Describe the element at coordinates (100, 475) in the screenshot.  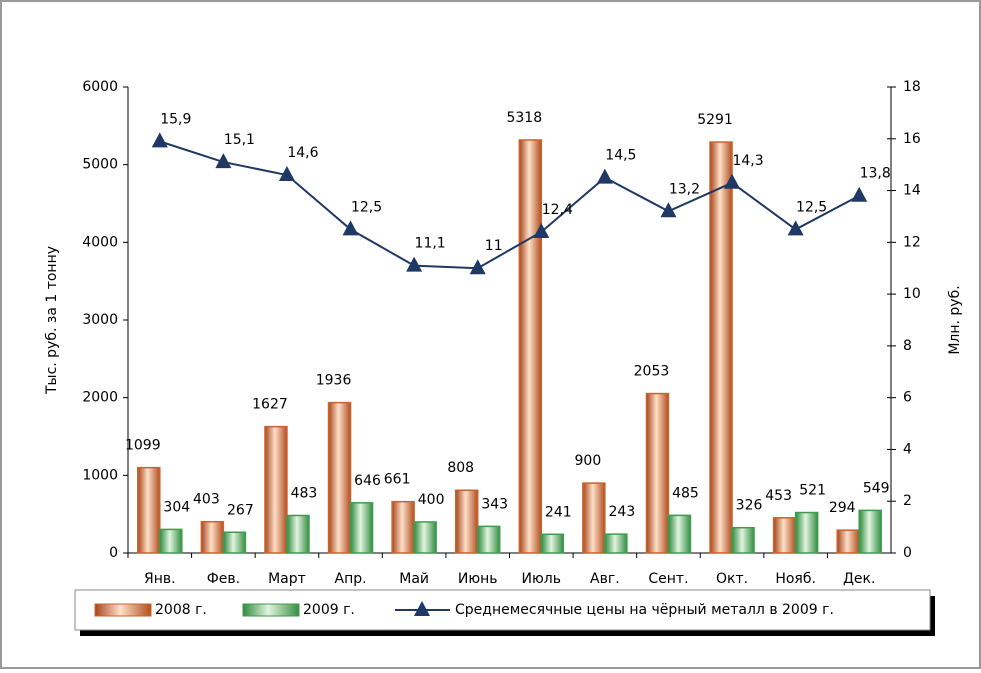
I see `y-tick-label: 1000` at that location.